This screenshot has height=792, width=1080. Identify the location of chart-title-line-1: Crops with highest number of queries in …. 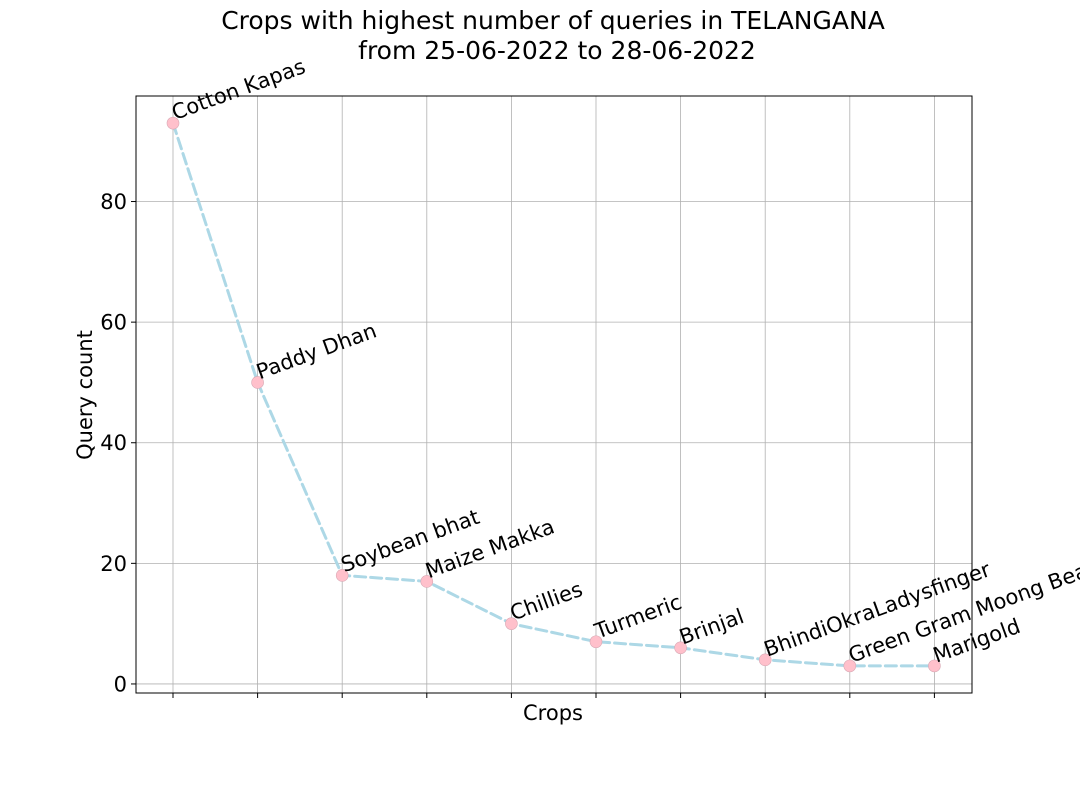
(553, 20).